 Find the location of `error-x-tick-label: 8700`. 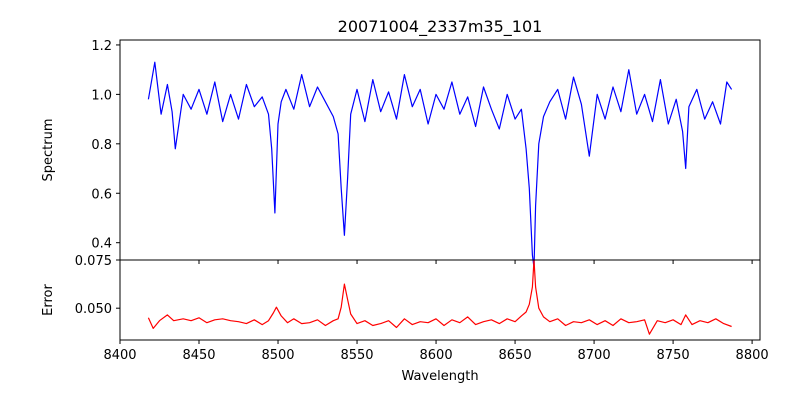

error-x-tick-label: 8700 is located at coordinates (594, 355).